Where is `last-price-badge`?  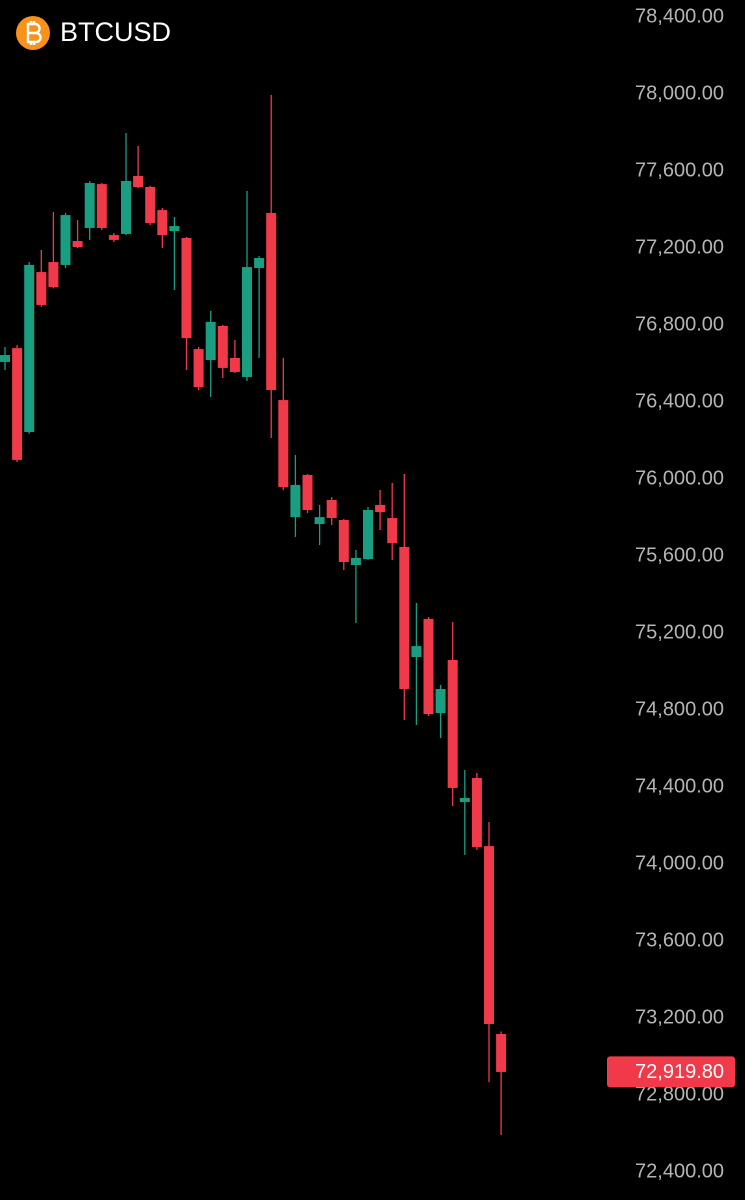
last-price-badge is located at coordinates (671, 1072).